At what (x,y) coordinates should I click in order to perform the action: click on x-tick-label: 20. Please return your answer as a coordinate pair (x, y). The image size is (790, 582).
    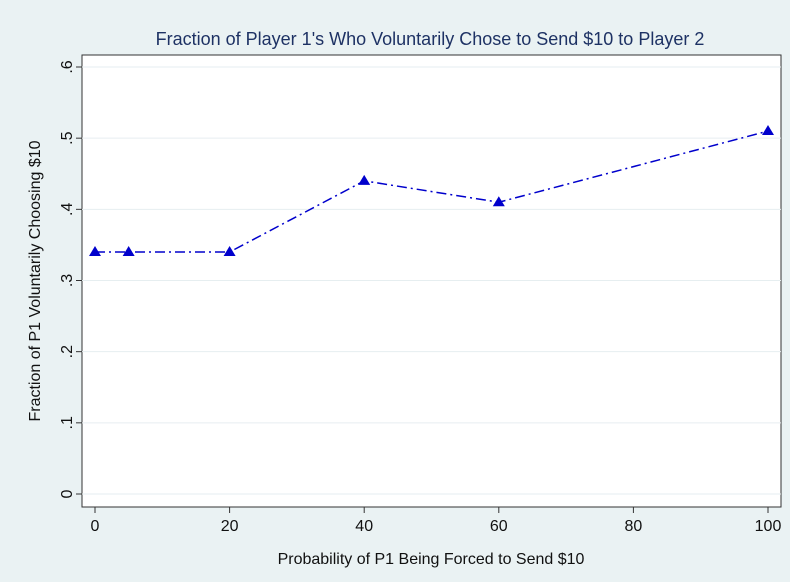
    Looking at the image, I should click on (230, 526).